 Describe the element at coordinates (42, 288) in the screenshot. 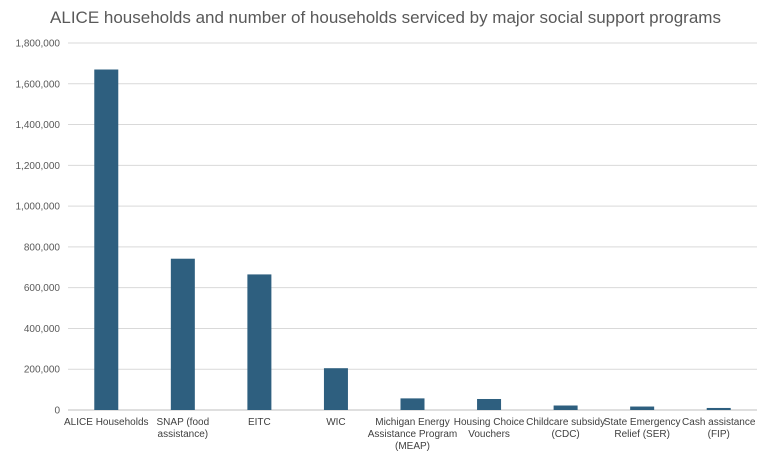

I see `y-tick-label: 600,000` at that location.